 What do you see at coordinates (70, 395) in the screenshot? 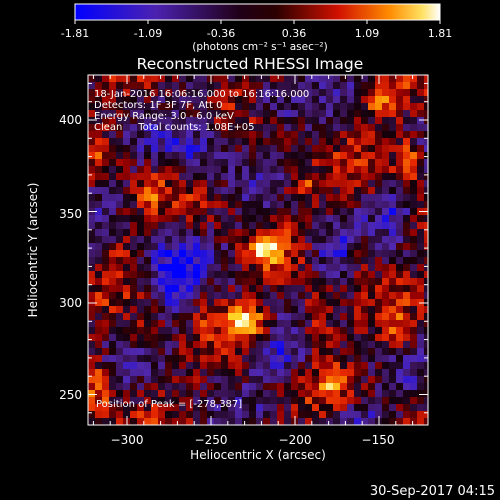
I see `y-tick-label: 250` at bounding box center [70, 395].